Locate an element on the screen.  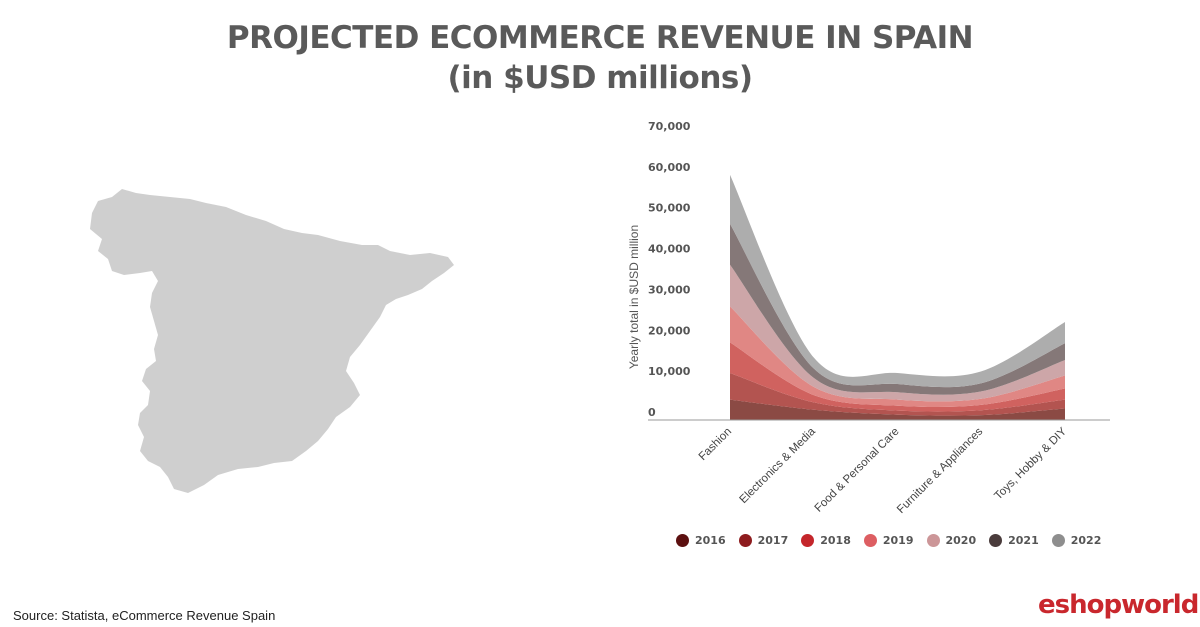
legend-item-2017: 2017 is located at coordinates (763, 540).